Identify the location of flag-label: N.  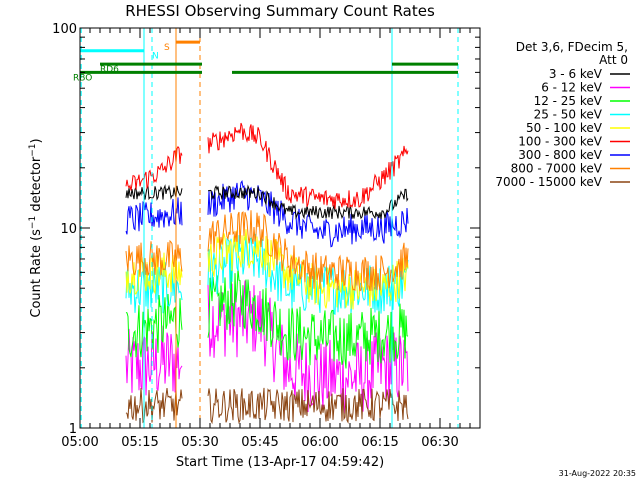
(155, 57).